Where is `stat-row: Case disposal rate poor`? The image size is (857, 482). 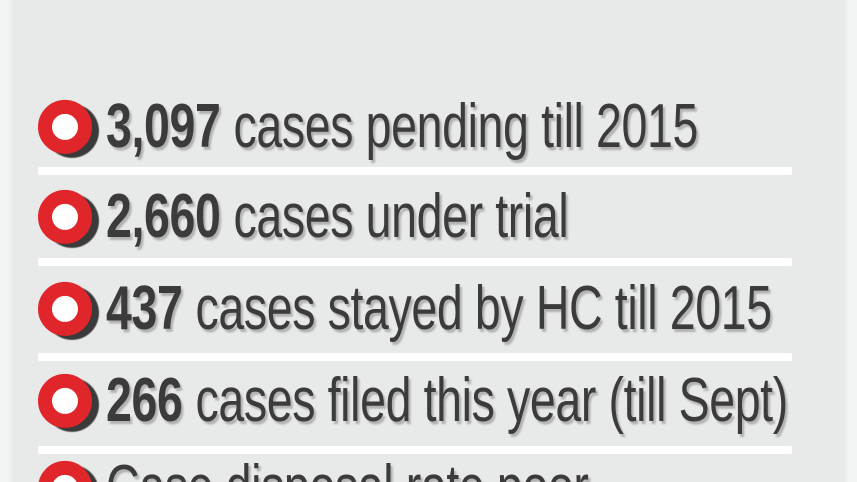 stat-row: Case disposal rate poor is located at coordinates (393, 467).